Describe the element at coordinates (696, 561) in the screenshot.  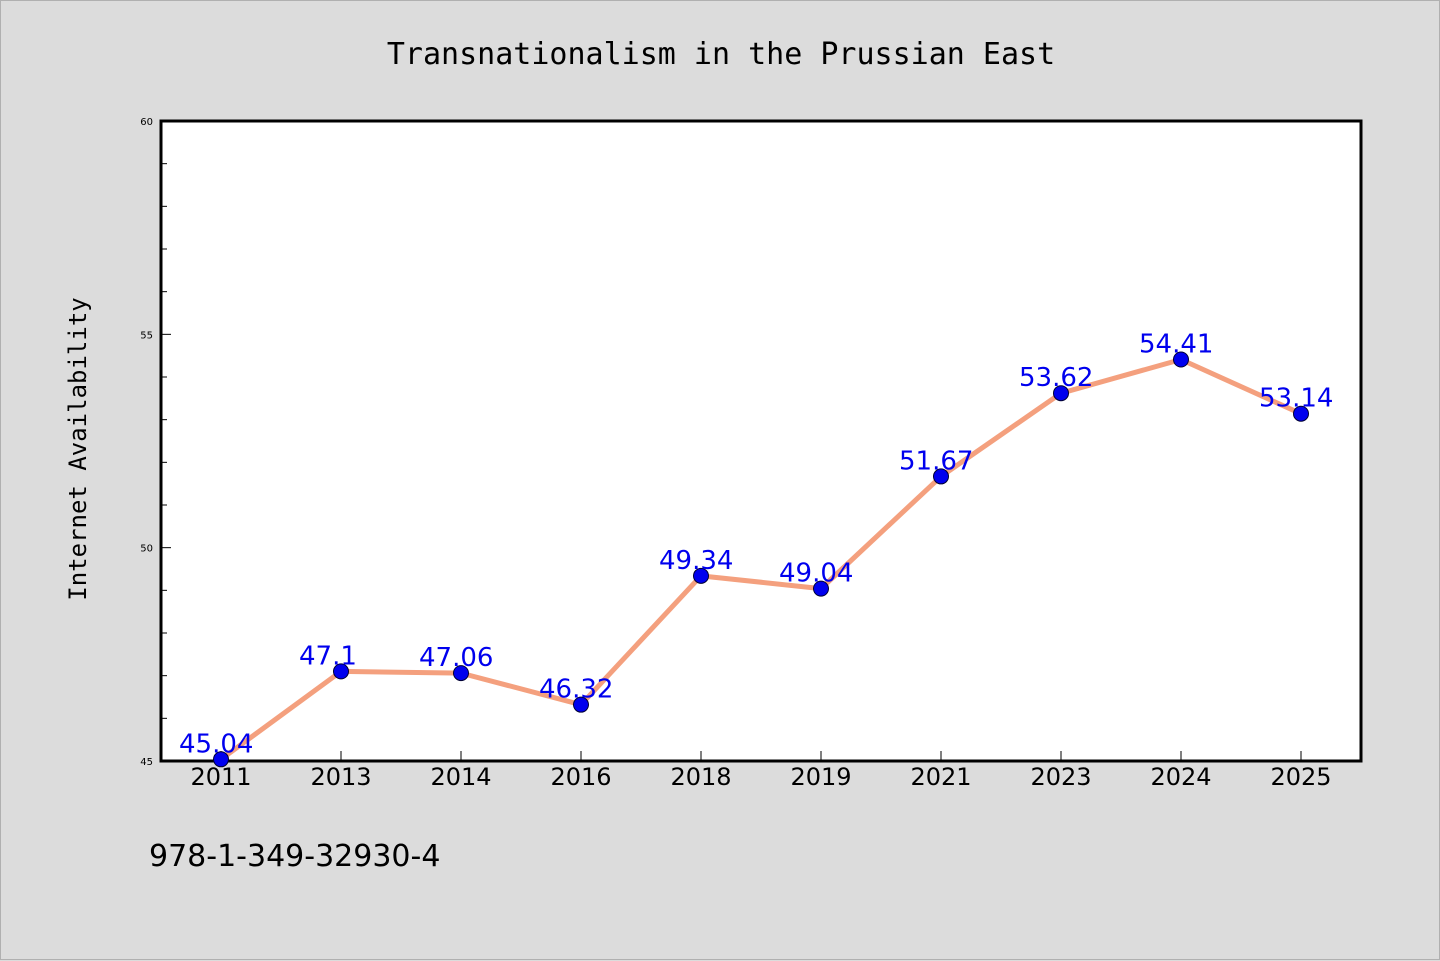
I see `data-label: 49.34` at that location.